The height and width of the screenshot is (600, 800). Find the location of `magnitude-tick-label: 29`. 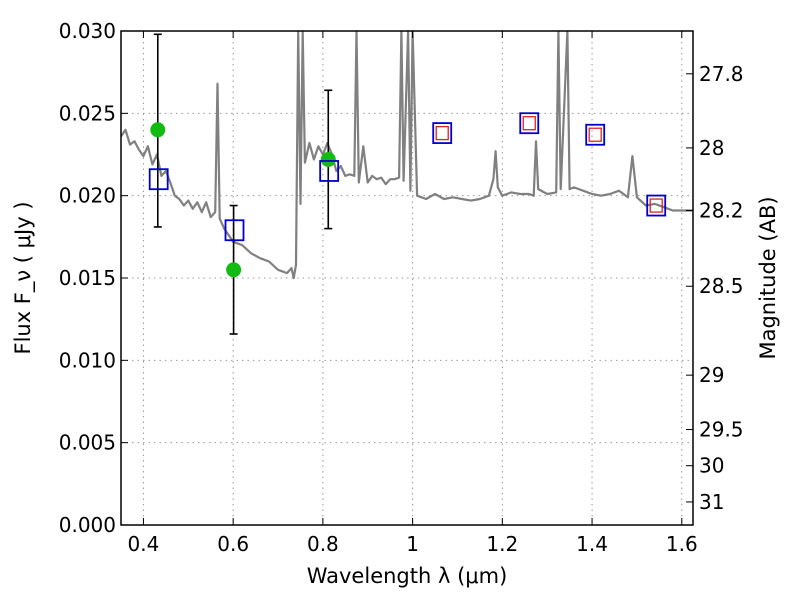

magnitude-tick-label: 29 is located at coordinates (711, 375).